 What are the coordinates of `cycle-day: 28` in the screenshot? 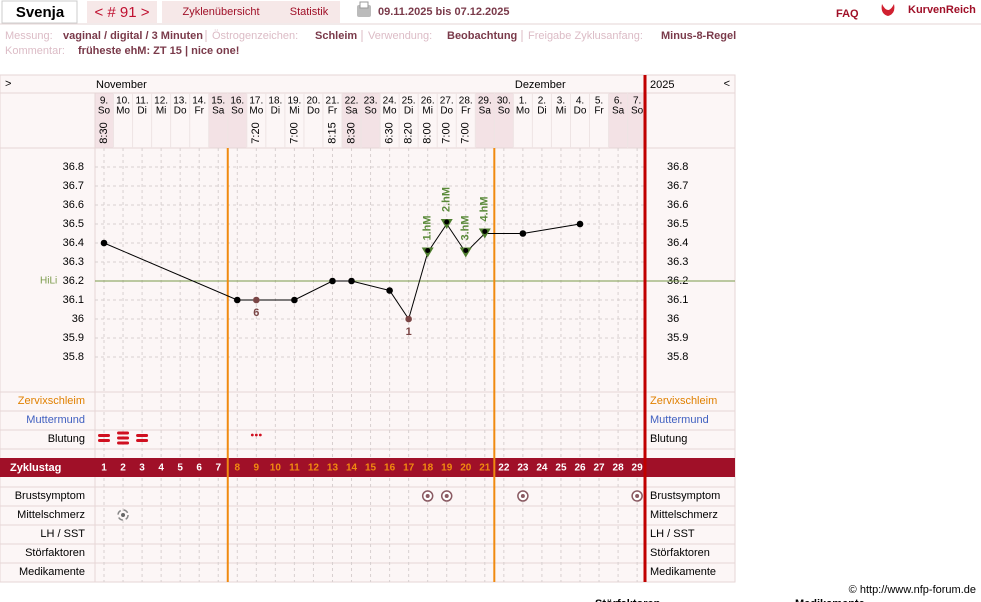 It's located at (619, 468).